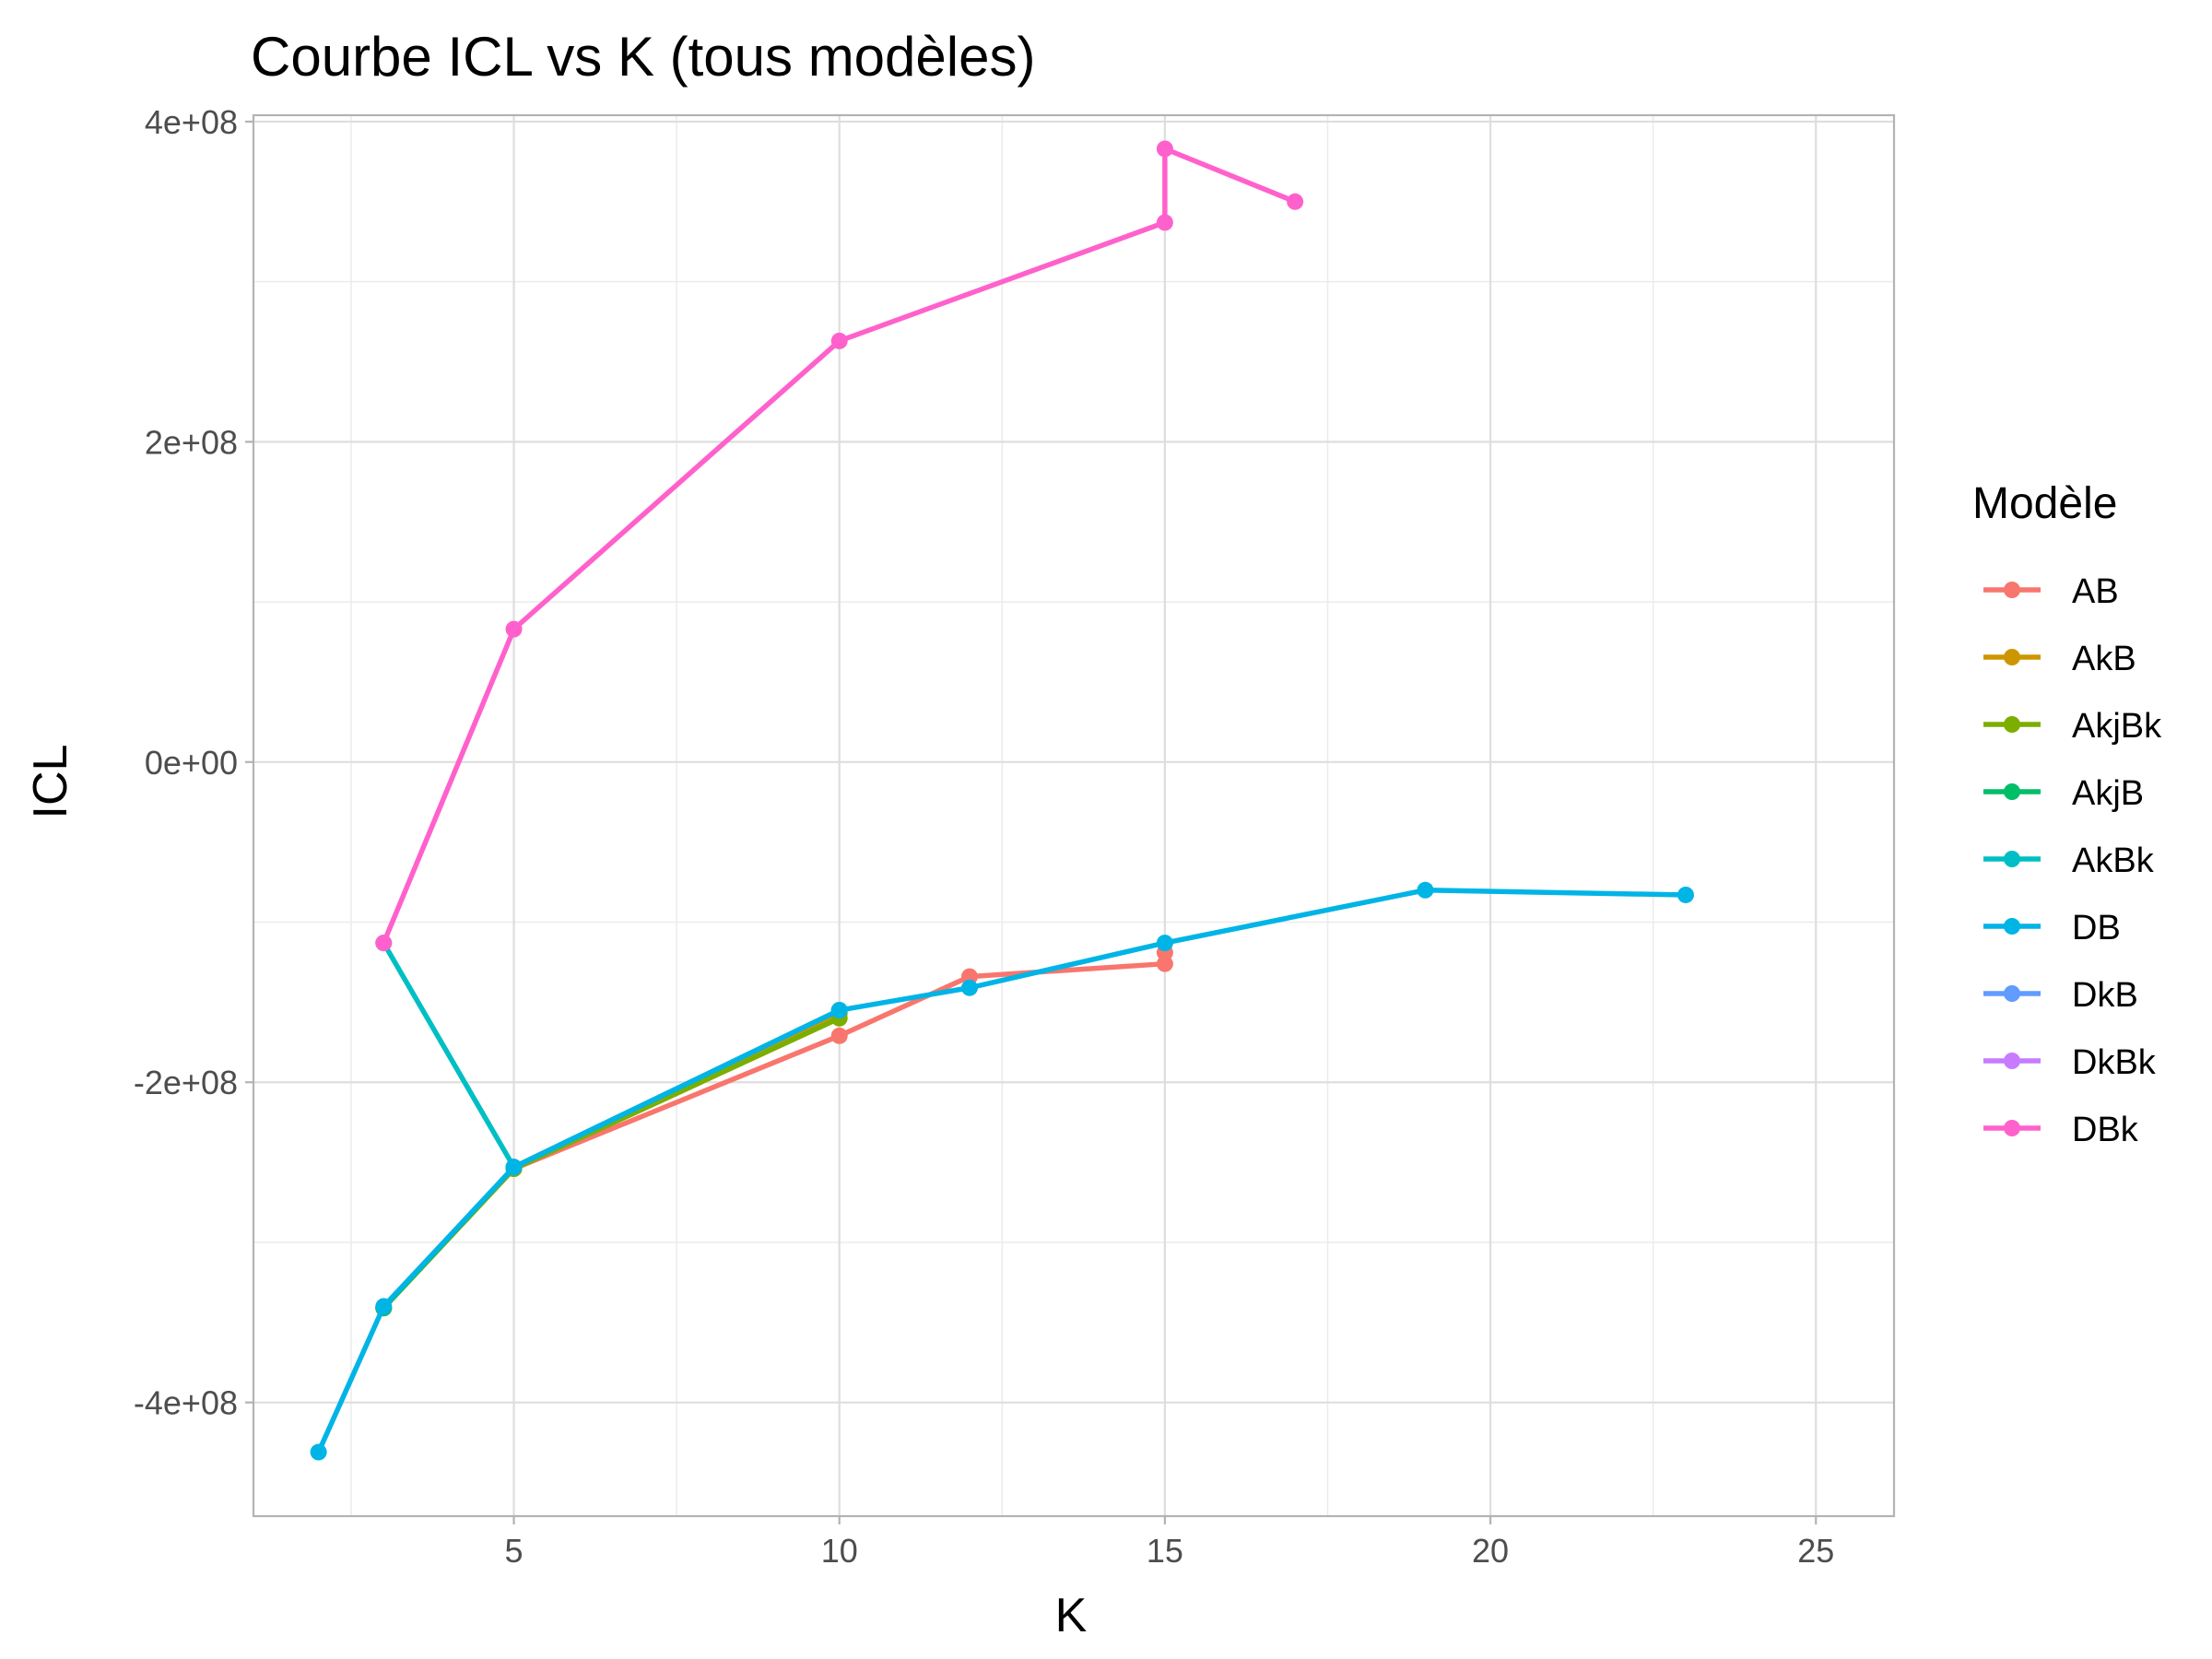 Image resolution: width=2212 pixels, height=1659 pixels. I want to click on x-tick-label: 10, so click(839, 1551).